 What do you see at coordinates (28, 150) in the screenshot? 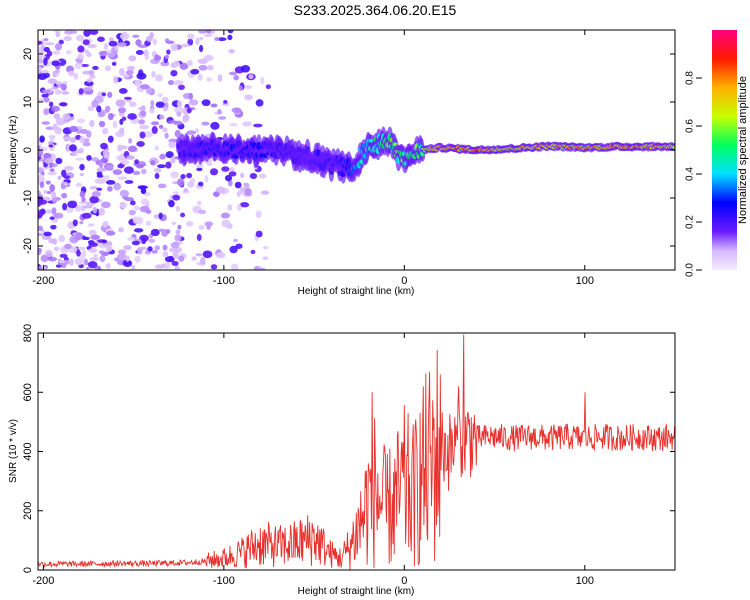
I see `top-y-tick-label: 0` at bounding box center [28, 150].